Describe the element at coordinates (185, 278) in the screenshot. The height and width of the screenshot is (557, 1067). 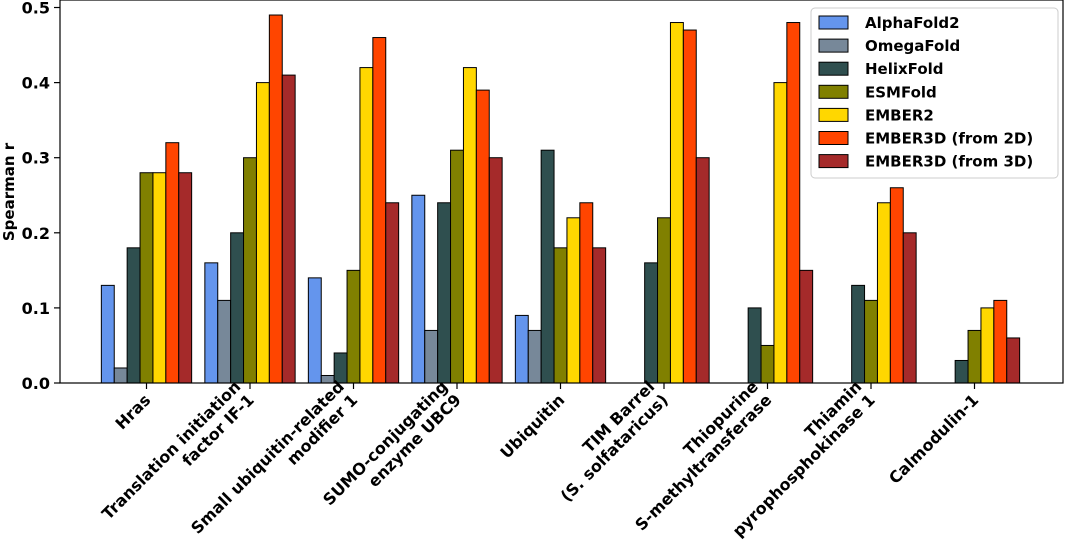
I see `bar-ember3d-from-3d--0` at that location.